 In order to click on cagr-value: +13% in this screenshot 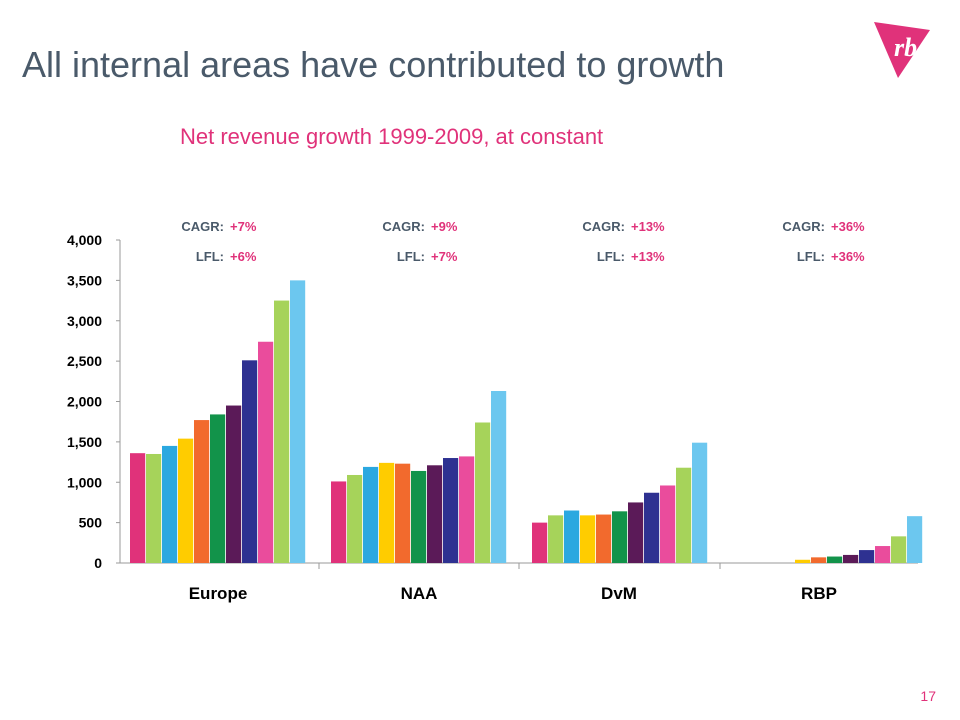, I will do `click(648, 226)`.